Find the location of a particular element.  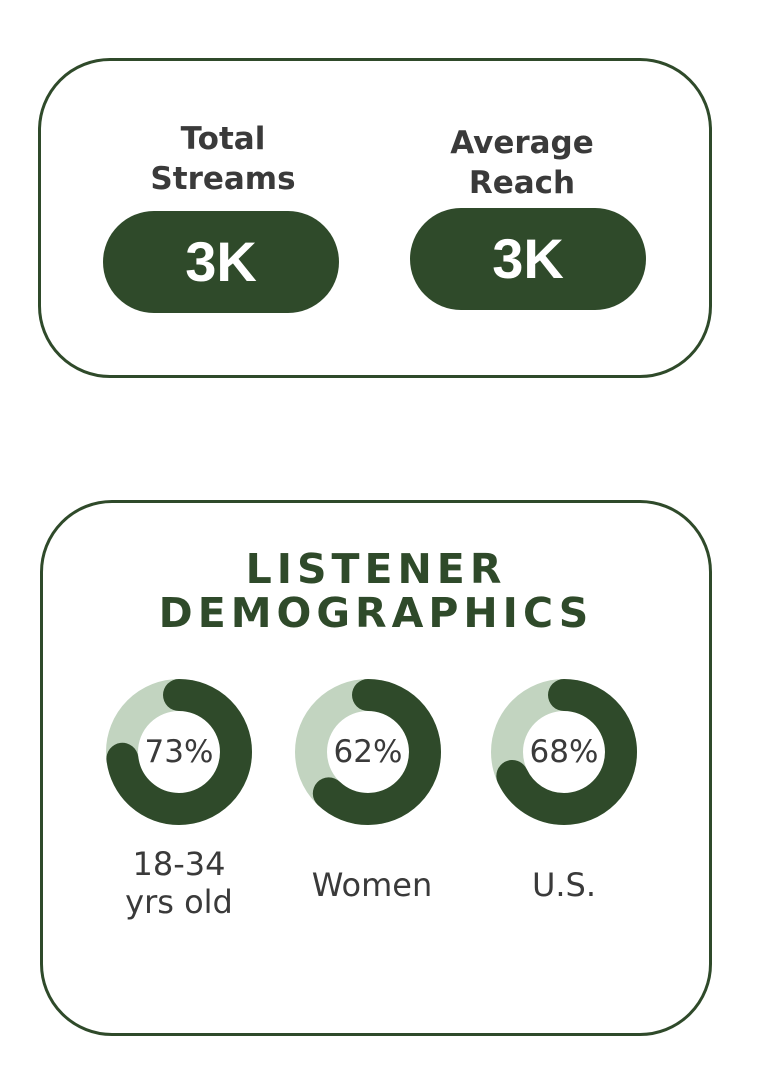

donut-chart-us: 68% is located at coordinates (564, 752).